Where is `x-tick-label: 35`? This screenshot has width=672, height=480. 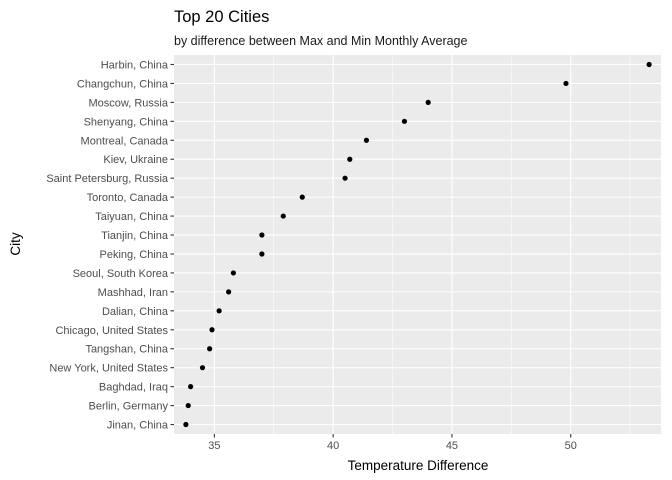
x-tick-label: 35 is located at coordinates (214, 446).